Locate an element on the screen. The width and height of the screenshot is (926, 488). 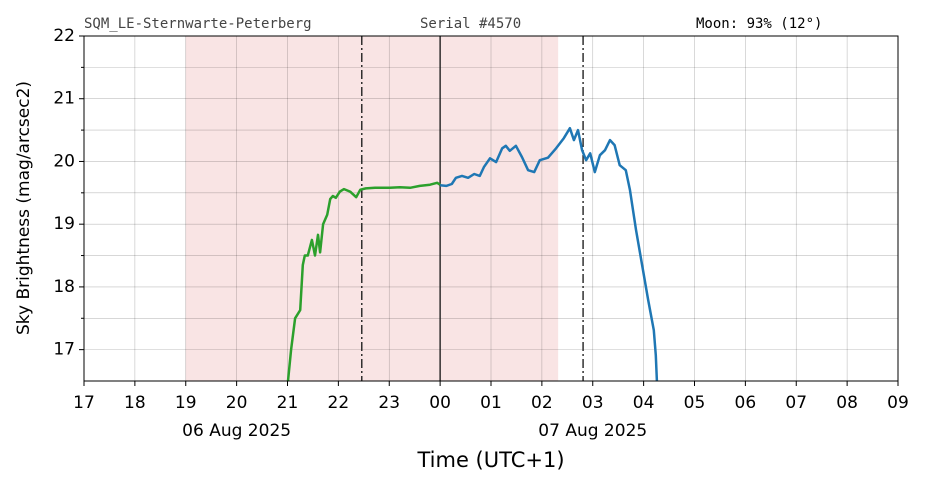
header-left: SQM_LE-Sternwarte-Peterberg is located at coordinates (198, 24).